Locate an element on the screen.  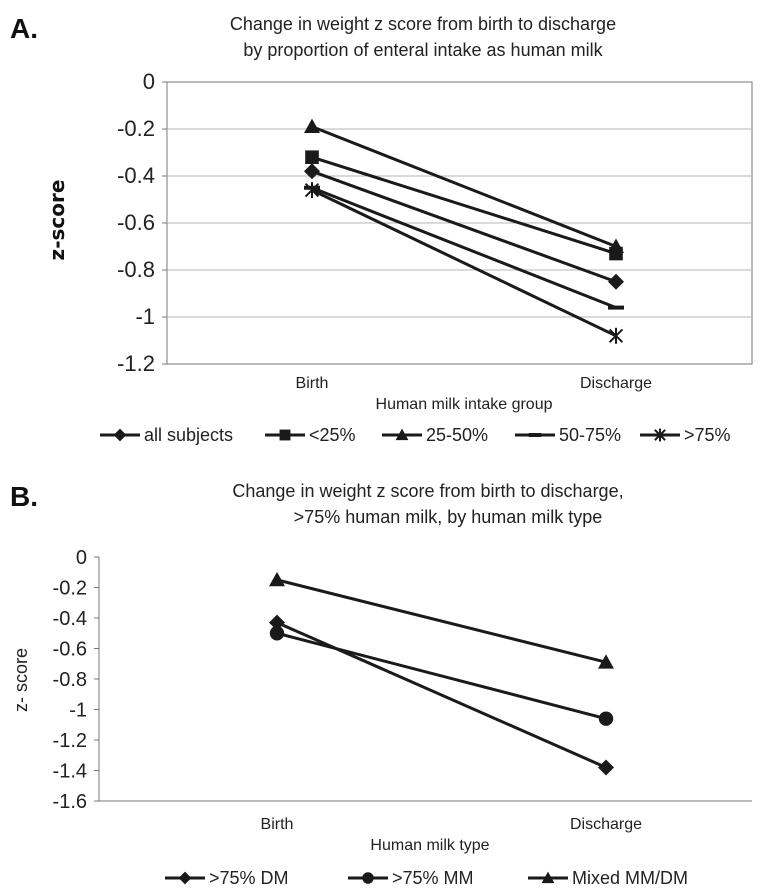
chart-b-y-tick-label: -1.2 is located at coordinates (70, 741).